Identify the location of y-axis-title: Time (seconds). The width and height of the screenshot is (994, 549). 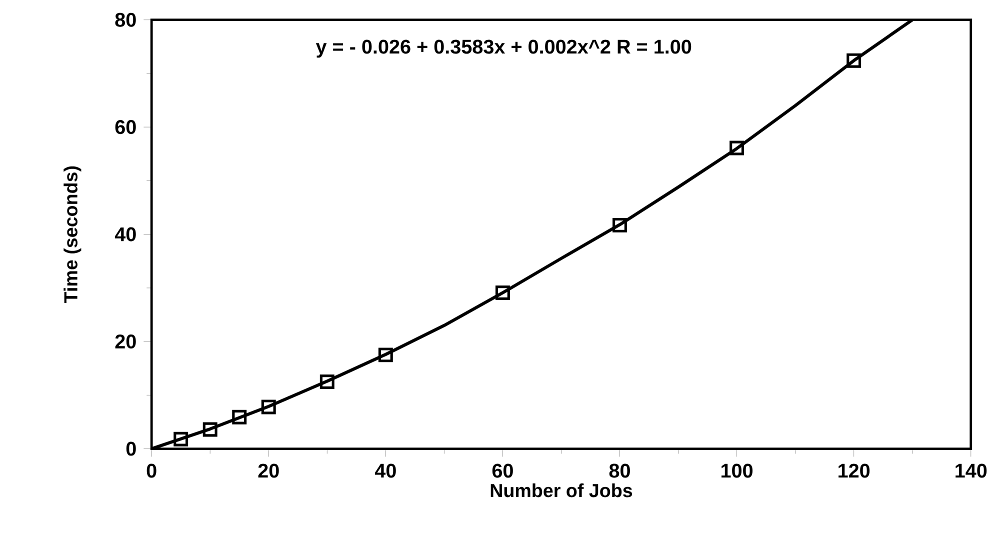
(73, 235).